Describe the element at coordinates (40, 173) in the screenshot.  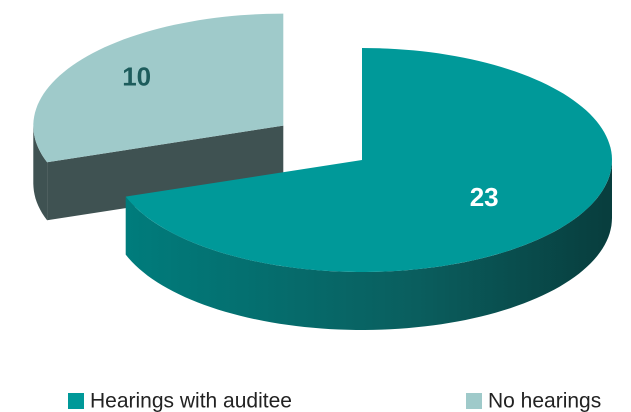
I see `slice-side` at that location.